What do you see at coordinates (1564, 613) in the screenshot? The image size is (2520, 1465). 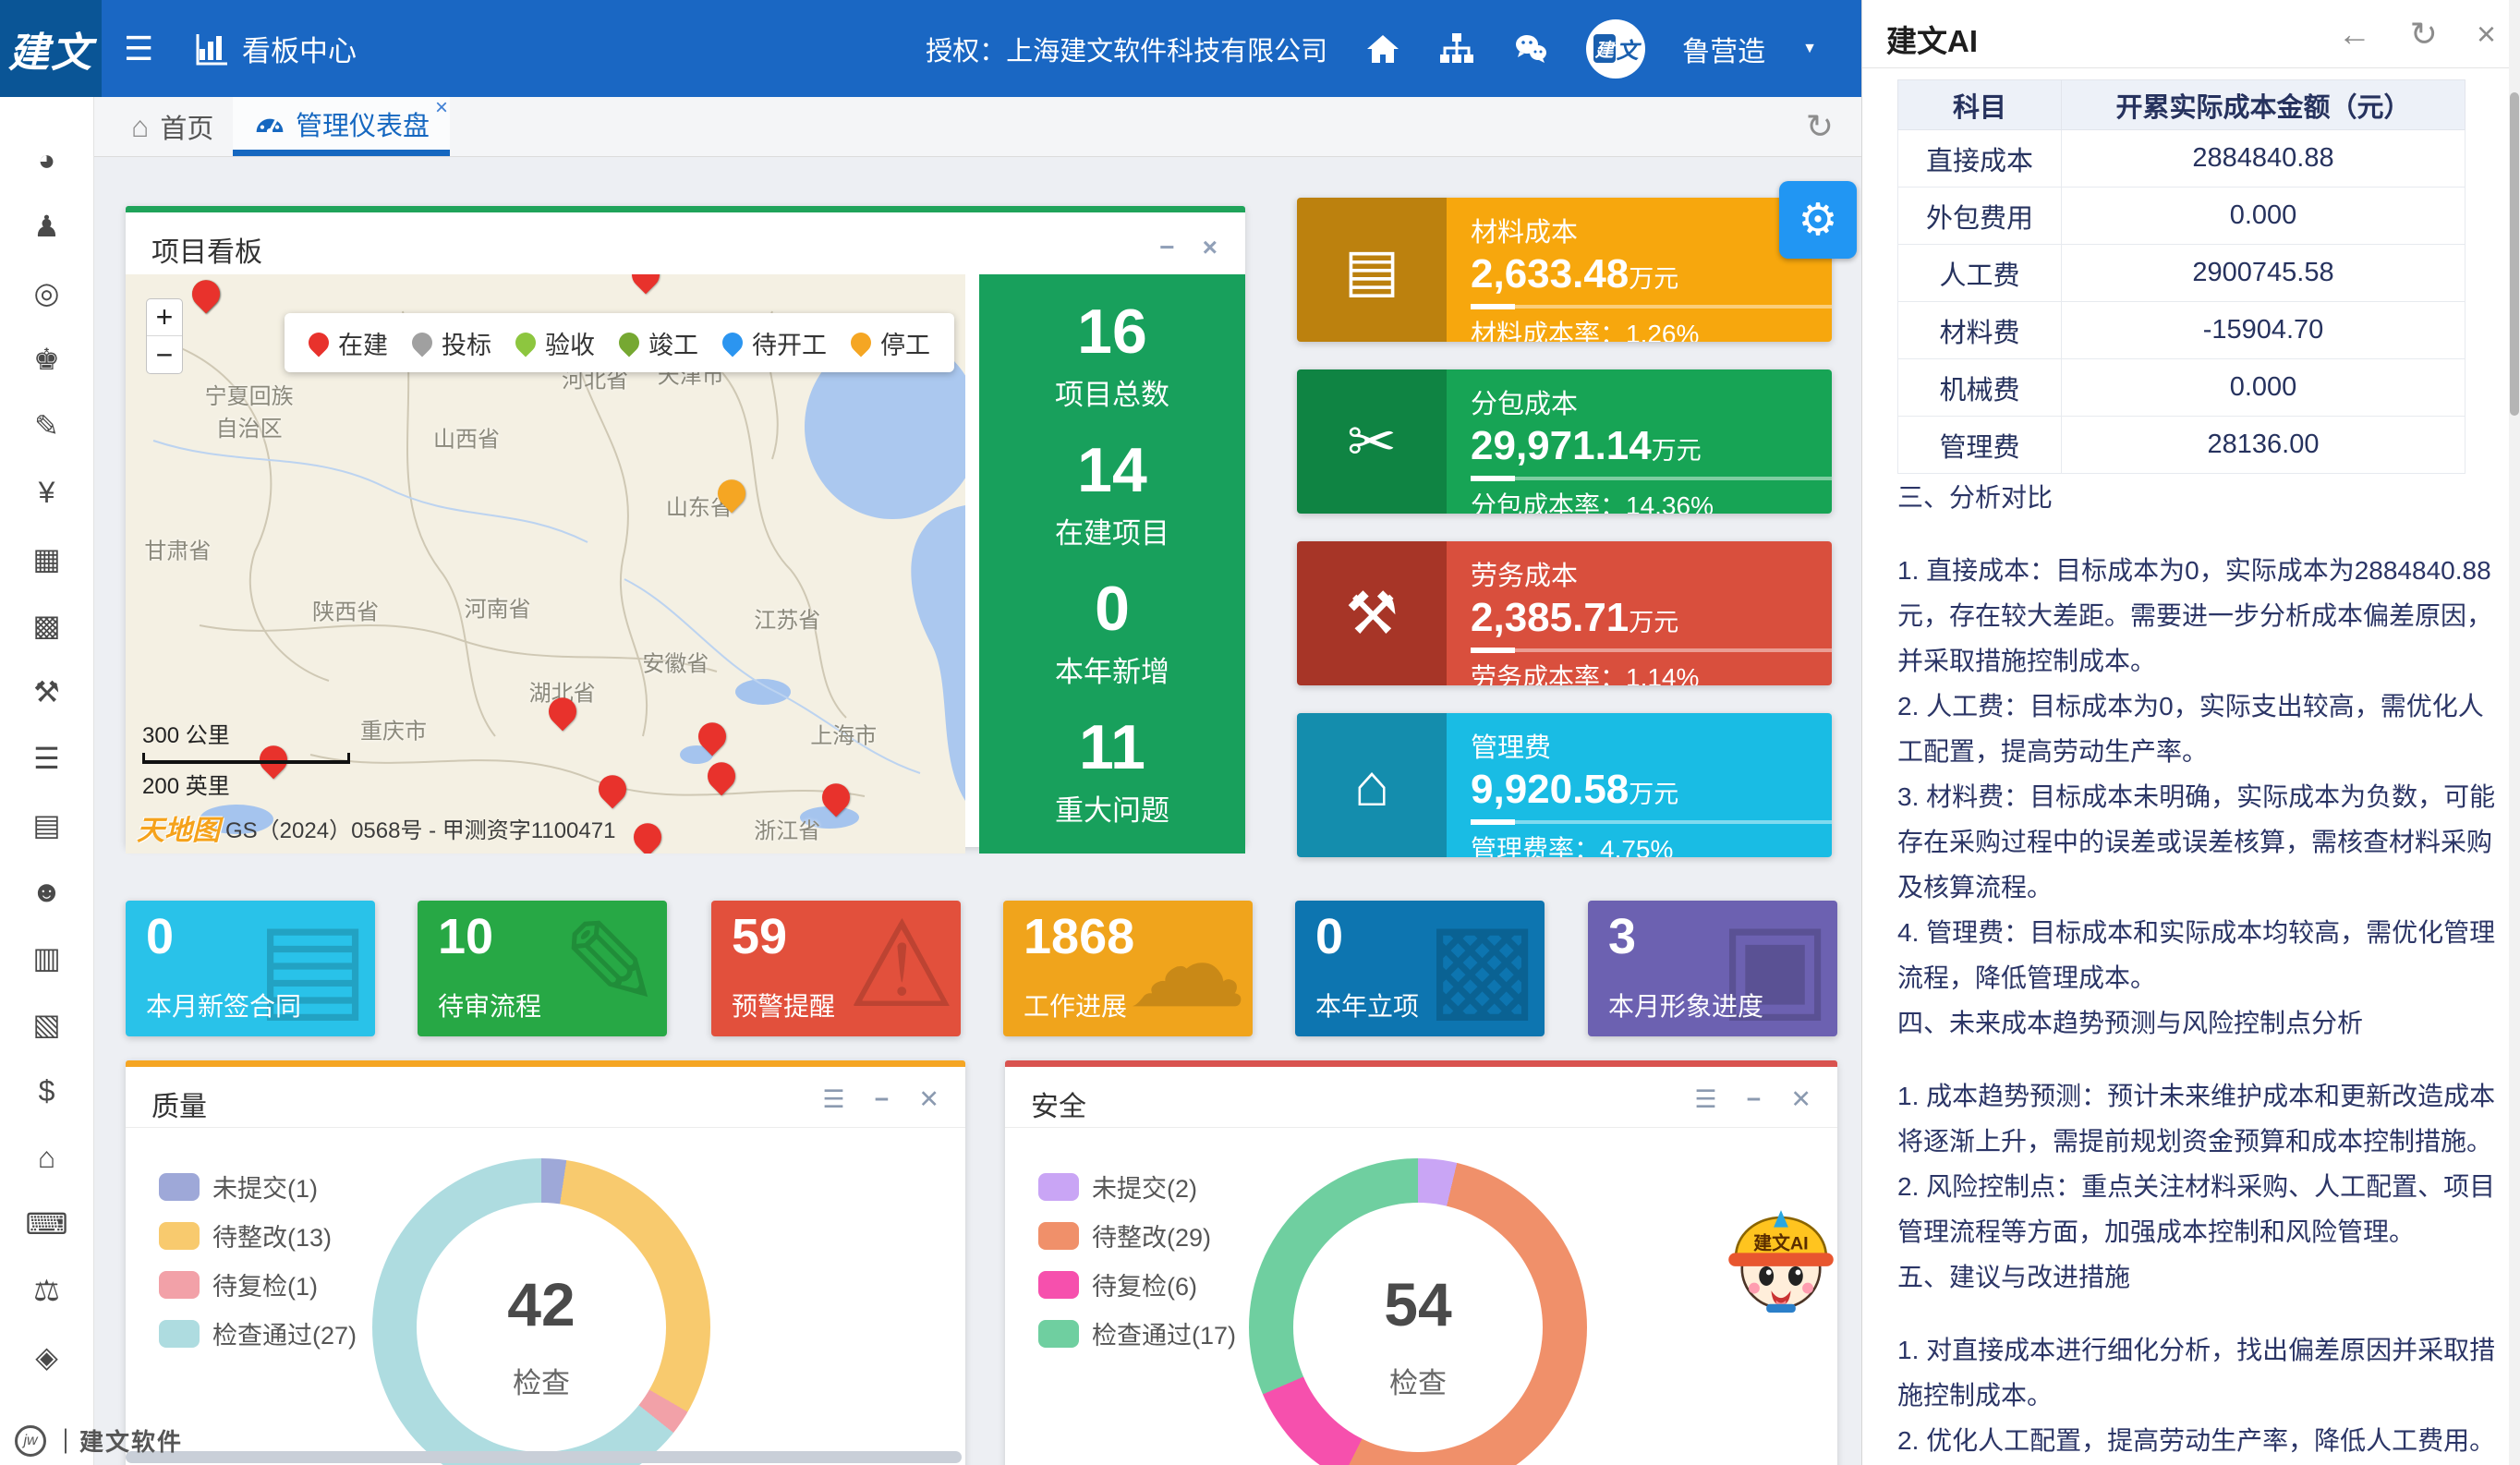 I see `cost-card-3: ⚒ 劳务成本 2,385.71万元 劳务成本率：1.14%` at bounding box center [1564, 613].